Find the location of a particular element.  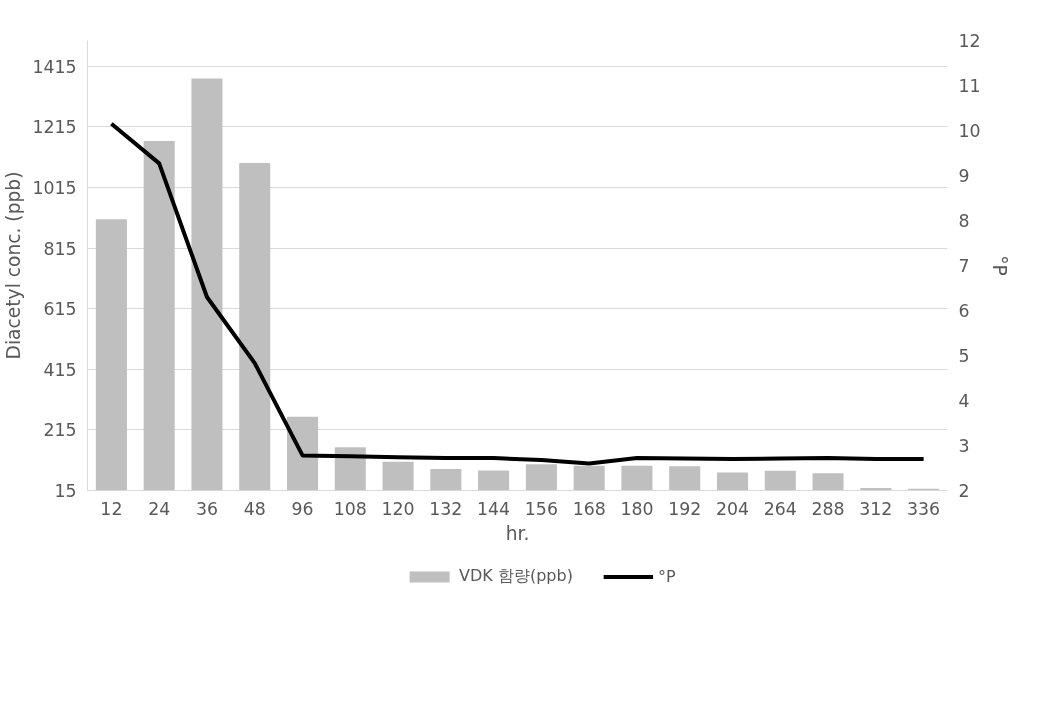

x-tick-label: 288 is located at coordinates (828, 508).